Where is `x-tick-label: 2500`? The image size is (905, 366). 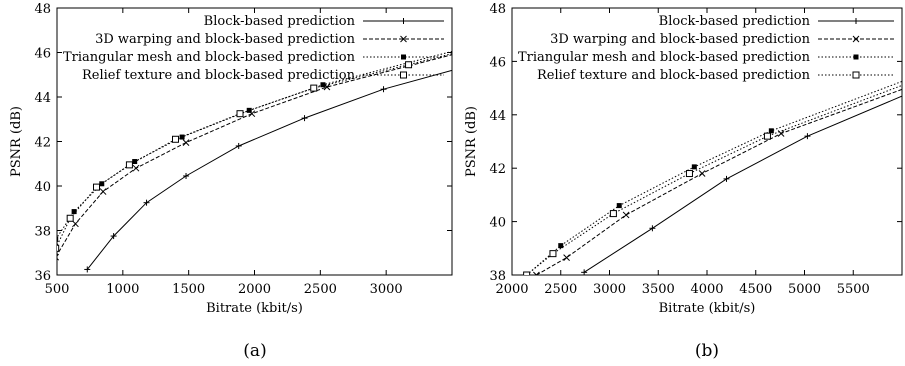 x-tick-label: 2500 is located at coordinates (560, 289).